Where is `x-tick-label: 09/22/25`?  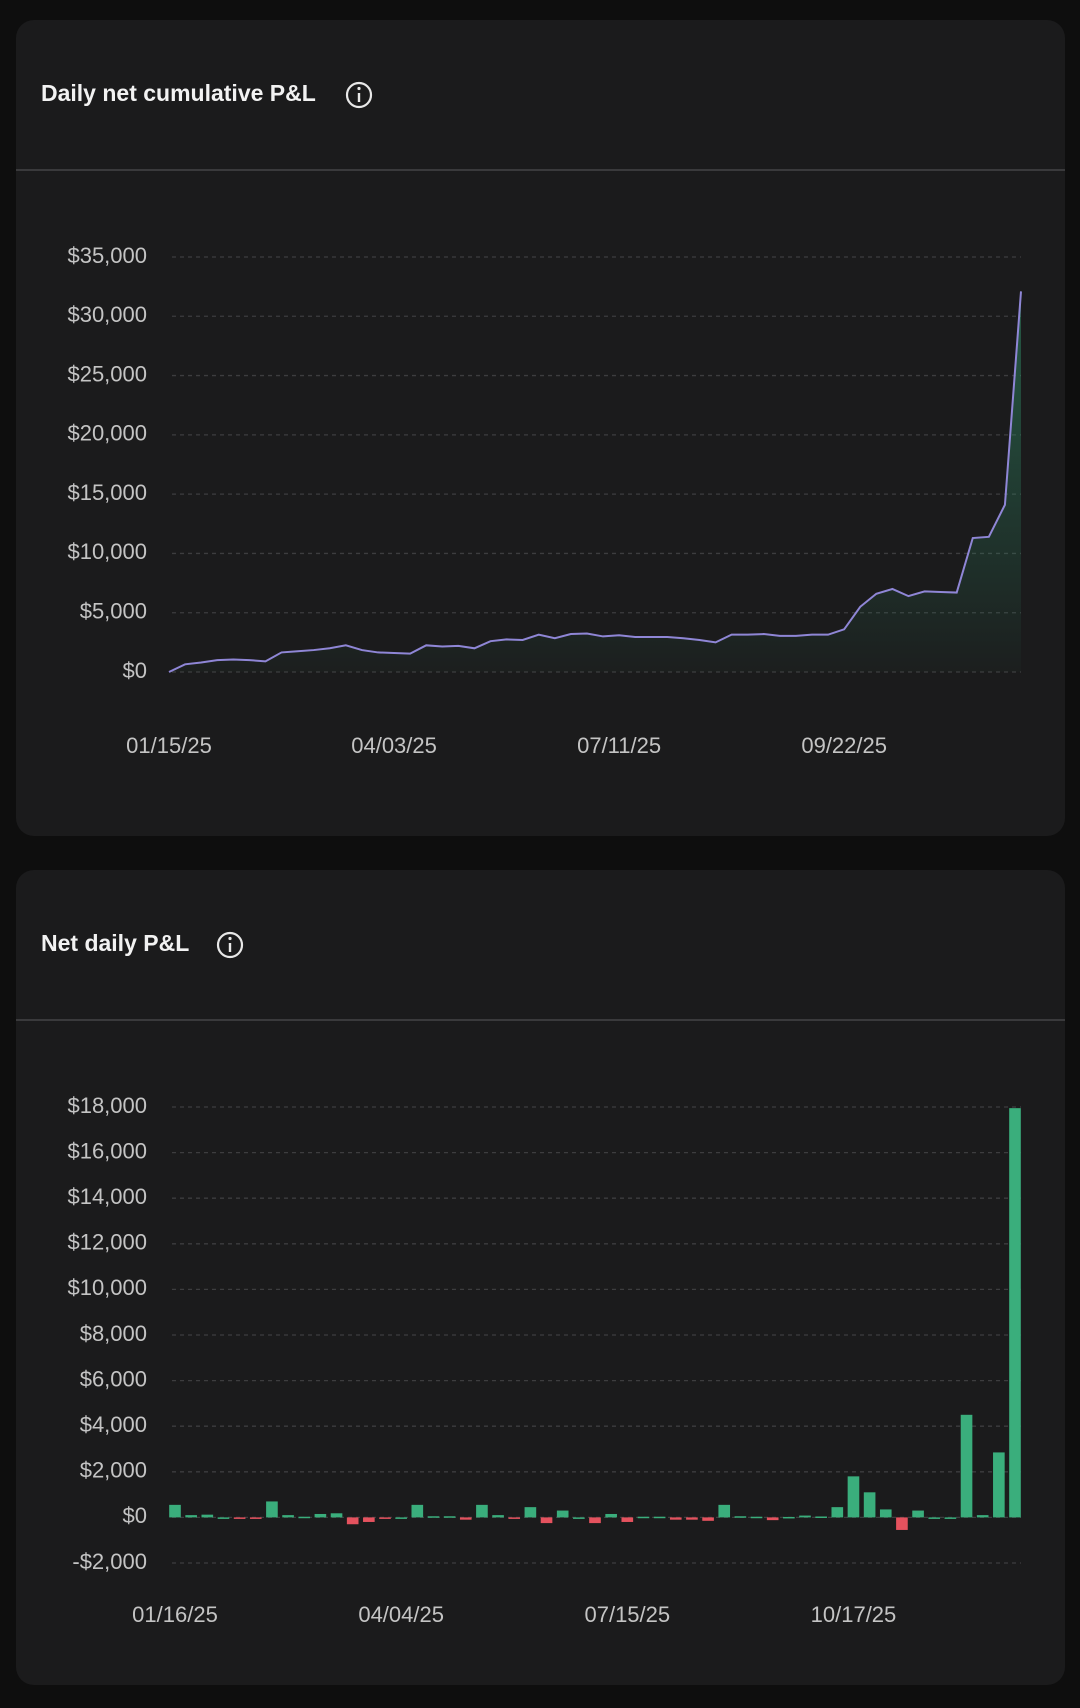 x-tick-label: 09/22/25 is located at coordinates (844, 745).